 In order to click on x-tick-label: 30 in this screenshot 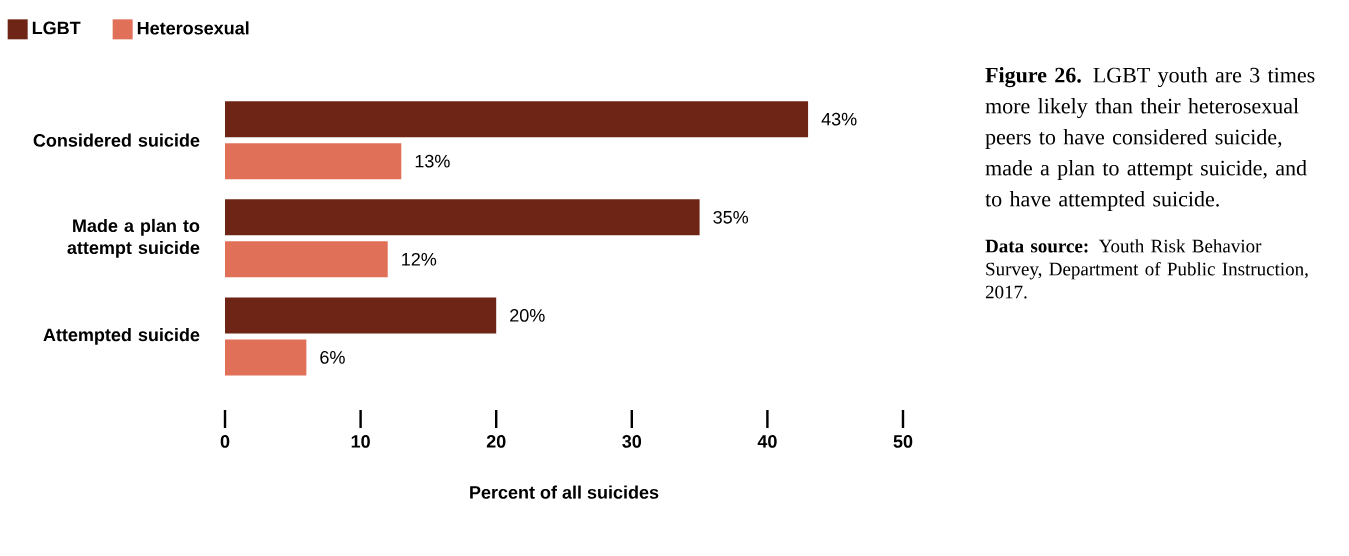, I will do `click(632, 441)`.